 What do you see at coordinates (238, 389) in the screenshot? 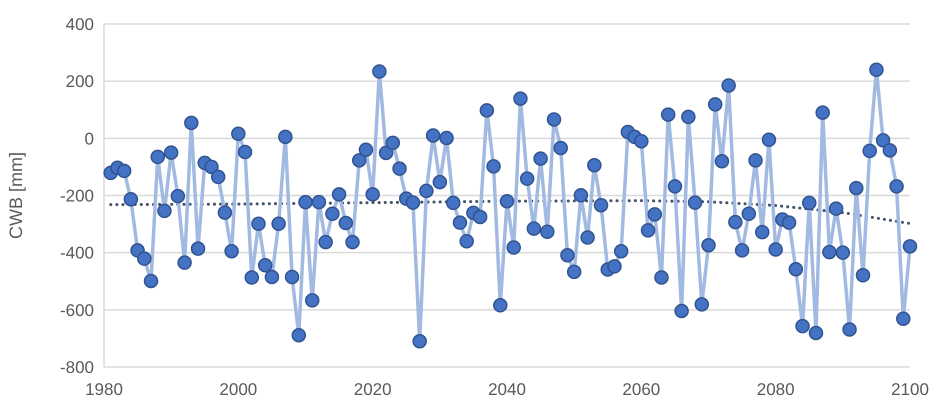
I see `x-tick-label: 2000` at bounding box center [238, 389].